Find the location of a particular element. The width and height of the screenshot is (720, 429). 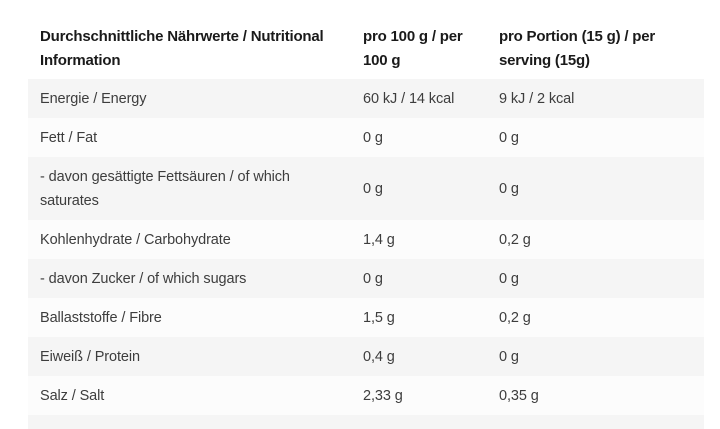

table-row-salt: Salz / Salt 2,33 g 0,35 g is located at coordinates (366, 395).